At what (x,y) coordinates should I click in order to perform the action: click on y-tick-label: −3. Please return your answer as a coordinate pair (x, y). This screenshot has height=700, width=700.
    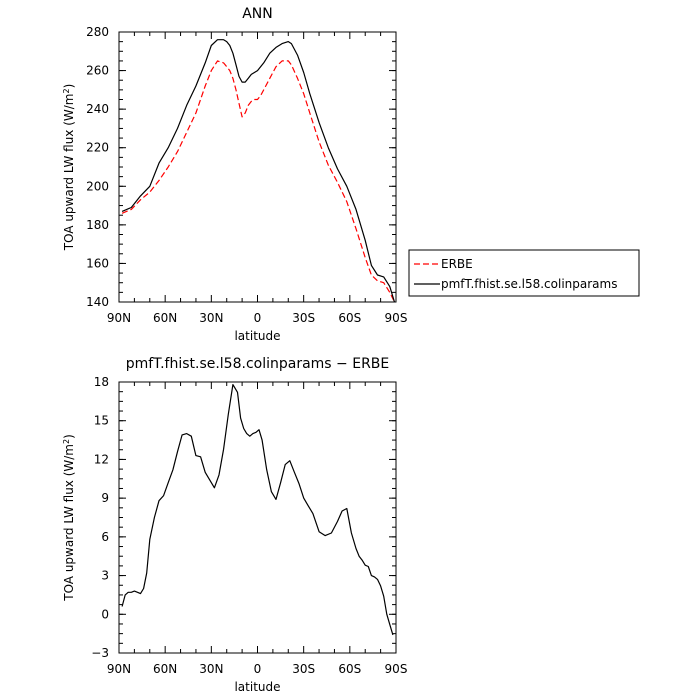
    Looking at the image, I should click on (100, 653).